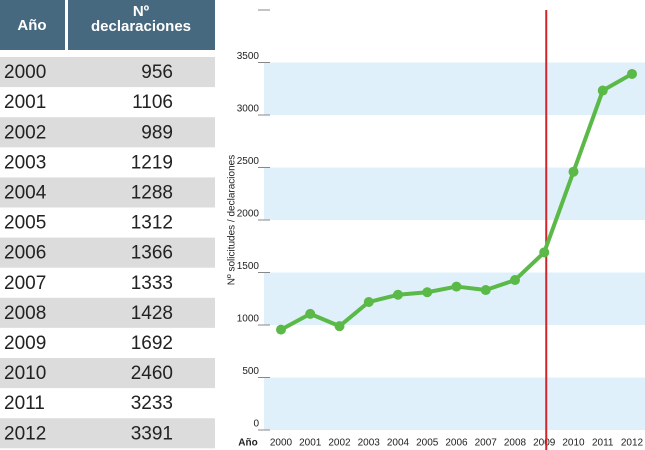 This screenshot has width=645, height=450. Describe the element at coordinates (369, 443) in the screenshot. I see `x-tick-label: 2003` at that location.